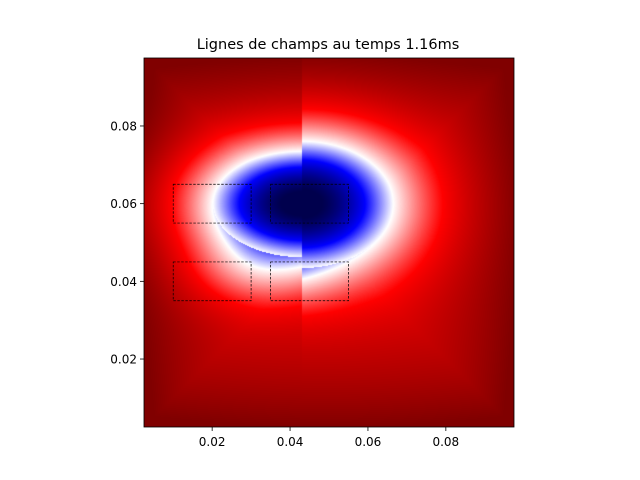 This screenshot has height=480, width=640. Describe the element at coordinates (212, 203) in the screenshot. I see `rect-top-left` at that location.